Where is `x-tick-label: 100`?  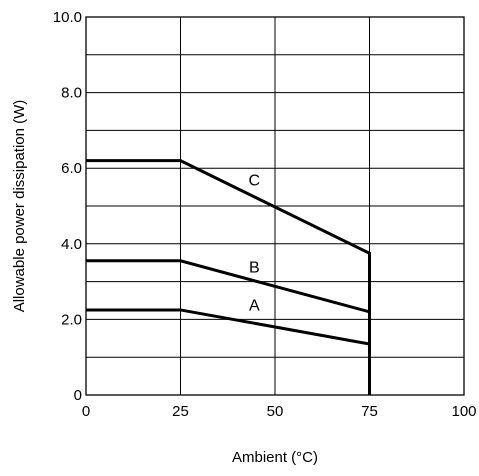 x-tick-label: 100 is located at coordinates (463, 411).